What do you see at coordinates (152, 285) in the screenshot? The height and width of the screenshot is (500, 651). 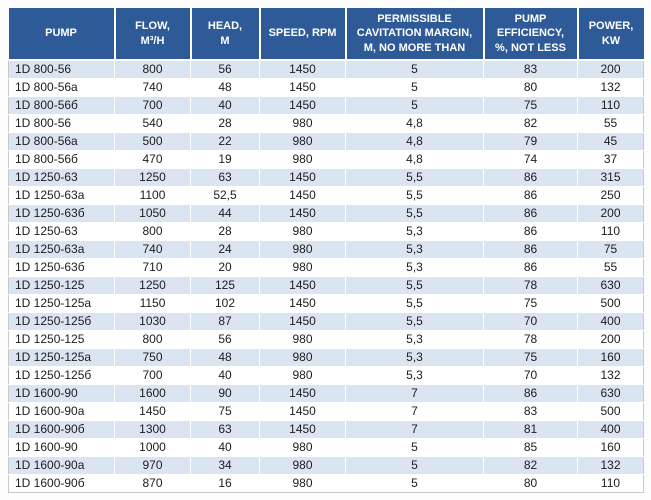 I see `cell-flow: 1250` at bounding box center [152, 285].